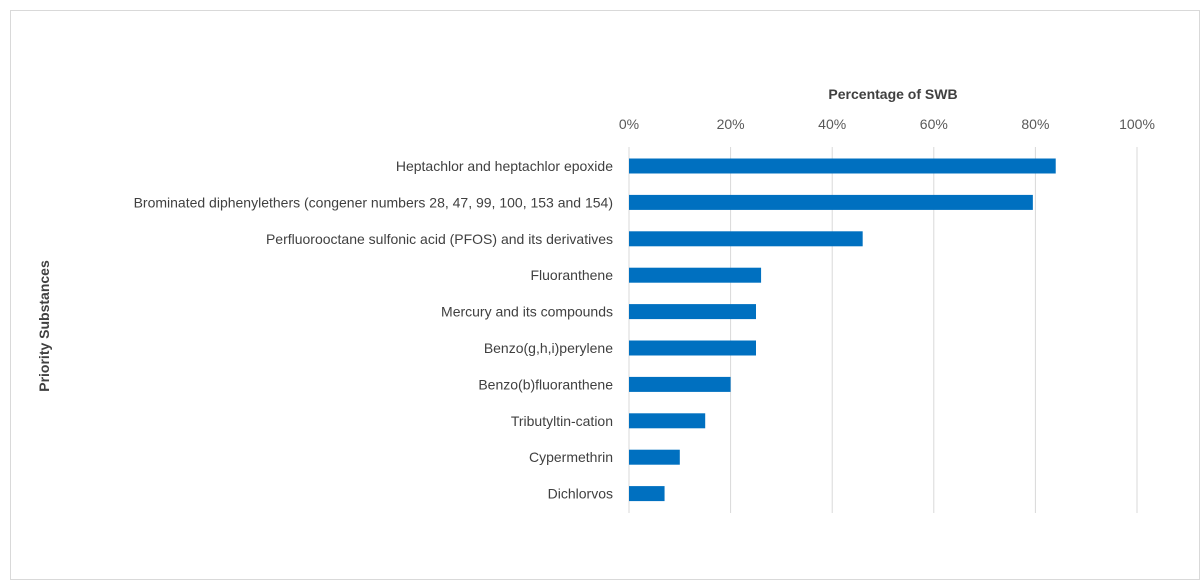 Image resolution: width=1203 pixels, height=580 pixels. What do you see at coordinates (1137, 124) in the screenshot?
I see `x-tick-label: 100%` at bounding box center [1137, 124].